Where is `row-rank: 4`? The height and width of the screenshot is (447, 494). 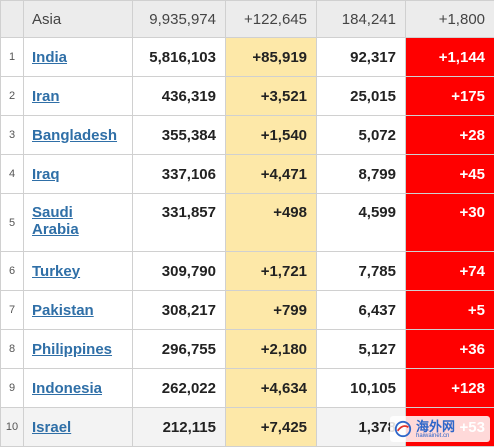 row-rank: 4 is located at coordinates (12, 174).